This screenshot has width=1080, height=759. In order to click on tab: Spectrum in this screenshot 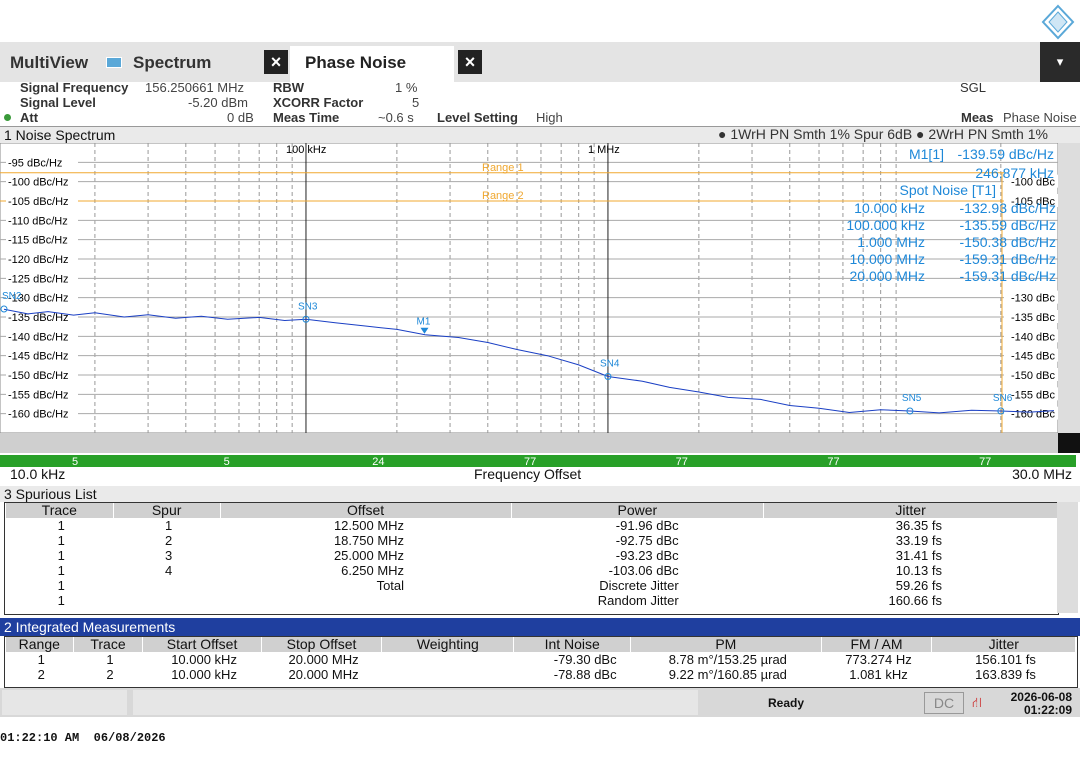, I will do `click(172, 62)`.